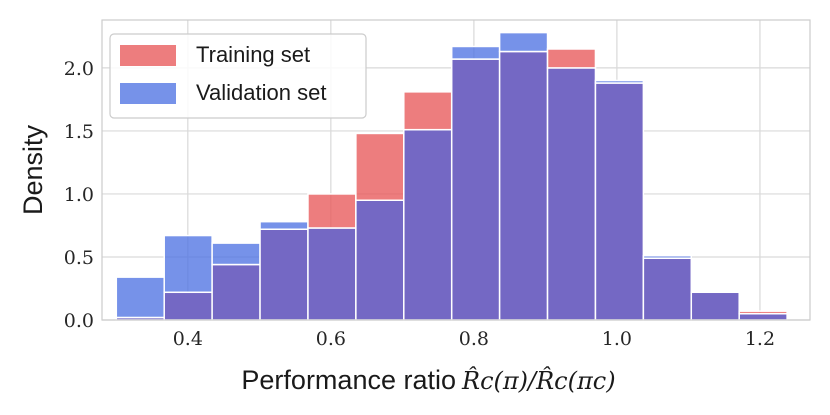 This screenshot has height=415, width=830. Describe the element at coordinates (253, 54) in the screenshot. I see `legend-label-training: Training set` at that location.